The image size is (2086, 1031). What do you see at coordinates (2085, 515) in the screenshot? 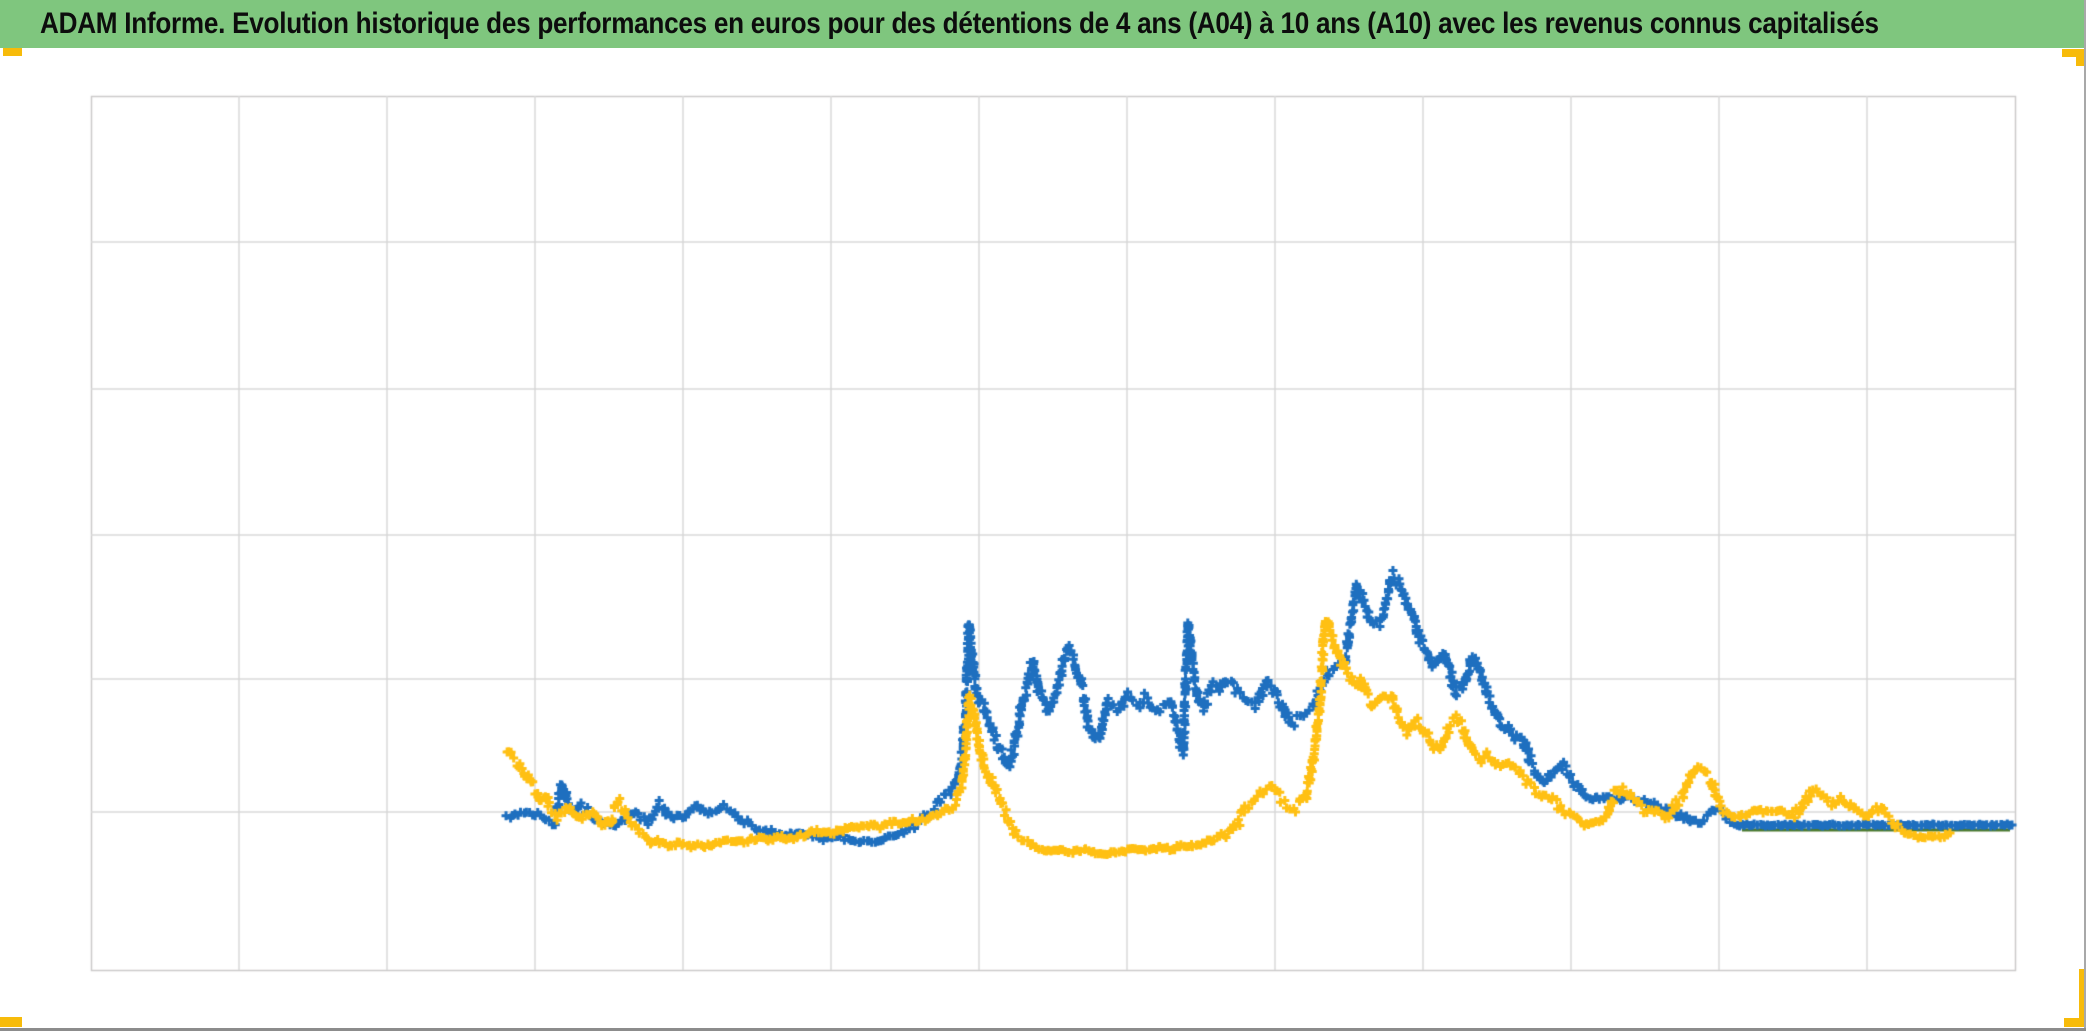
I see `window-right-border` at bounding box center [2085, 515].